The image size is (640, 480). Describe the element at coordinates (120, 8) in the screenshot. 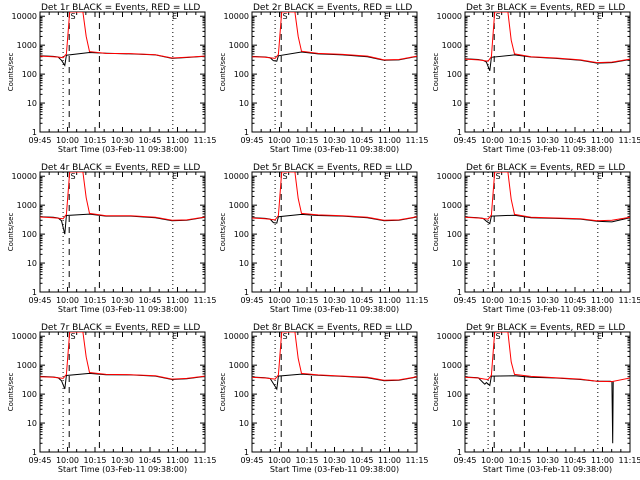

I see `panel-title: Det 1r BLACK = Events, RED = LLD` at that location.